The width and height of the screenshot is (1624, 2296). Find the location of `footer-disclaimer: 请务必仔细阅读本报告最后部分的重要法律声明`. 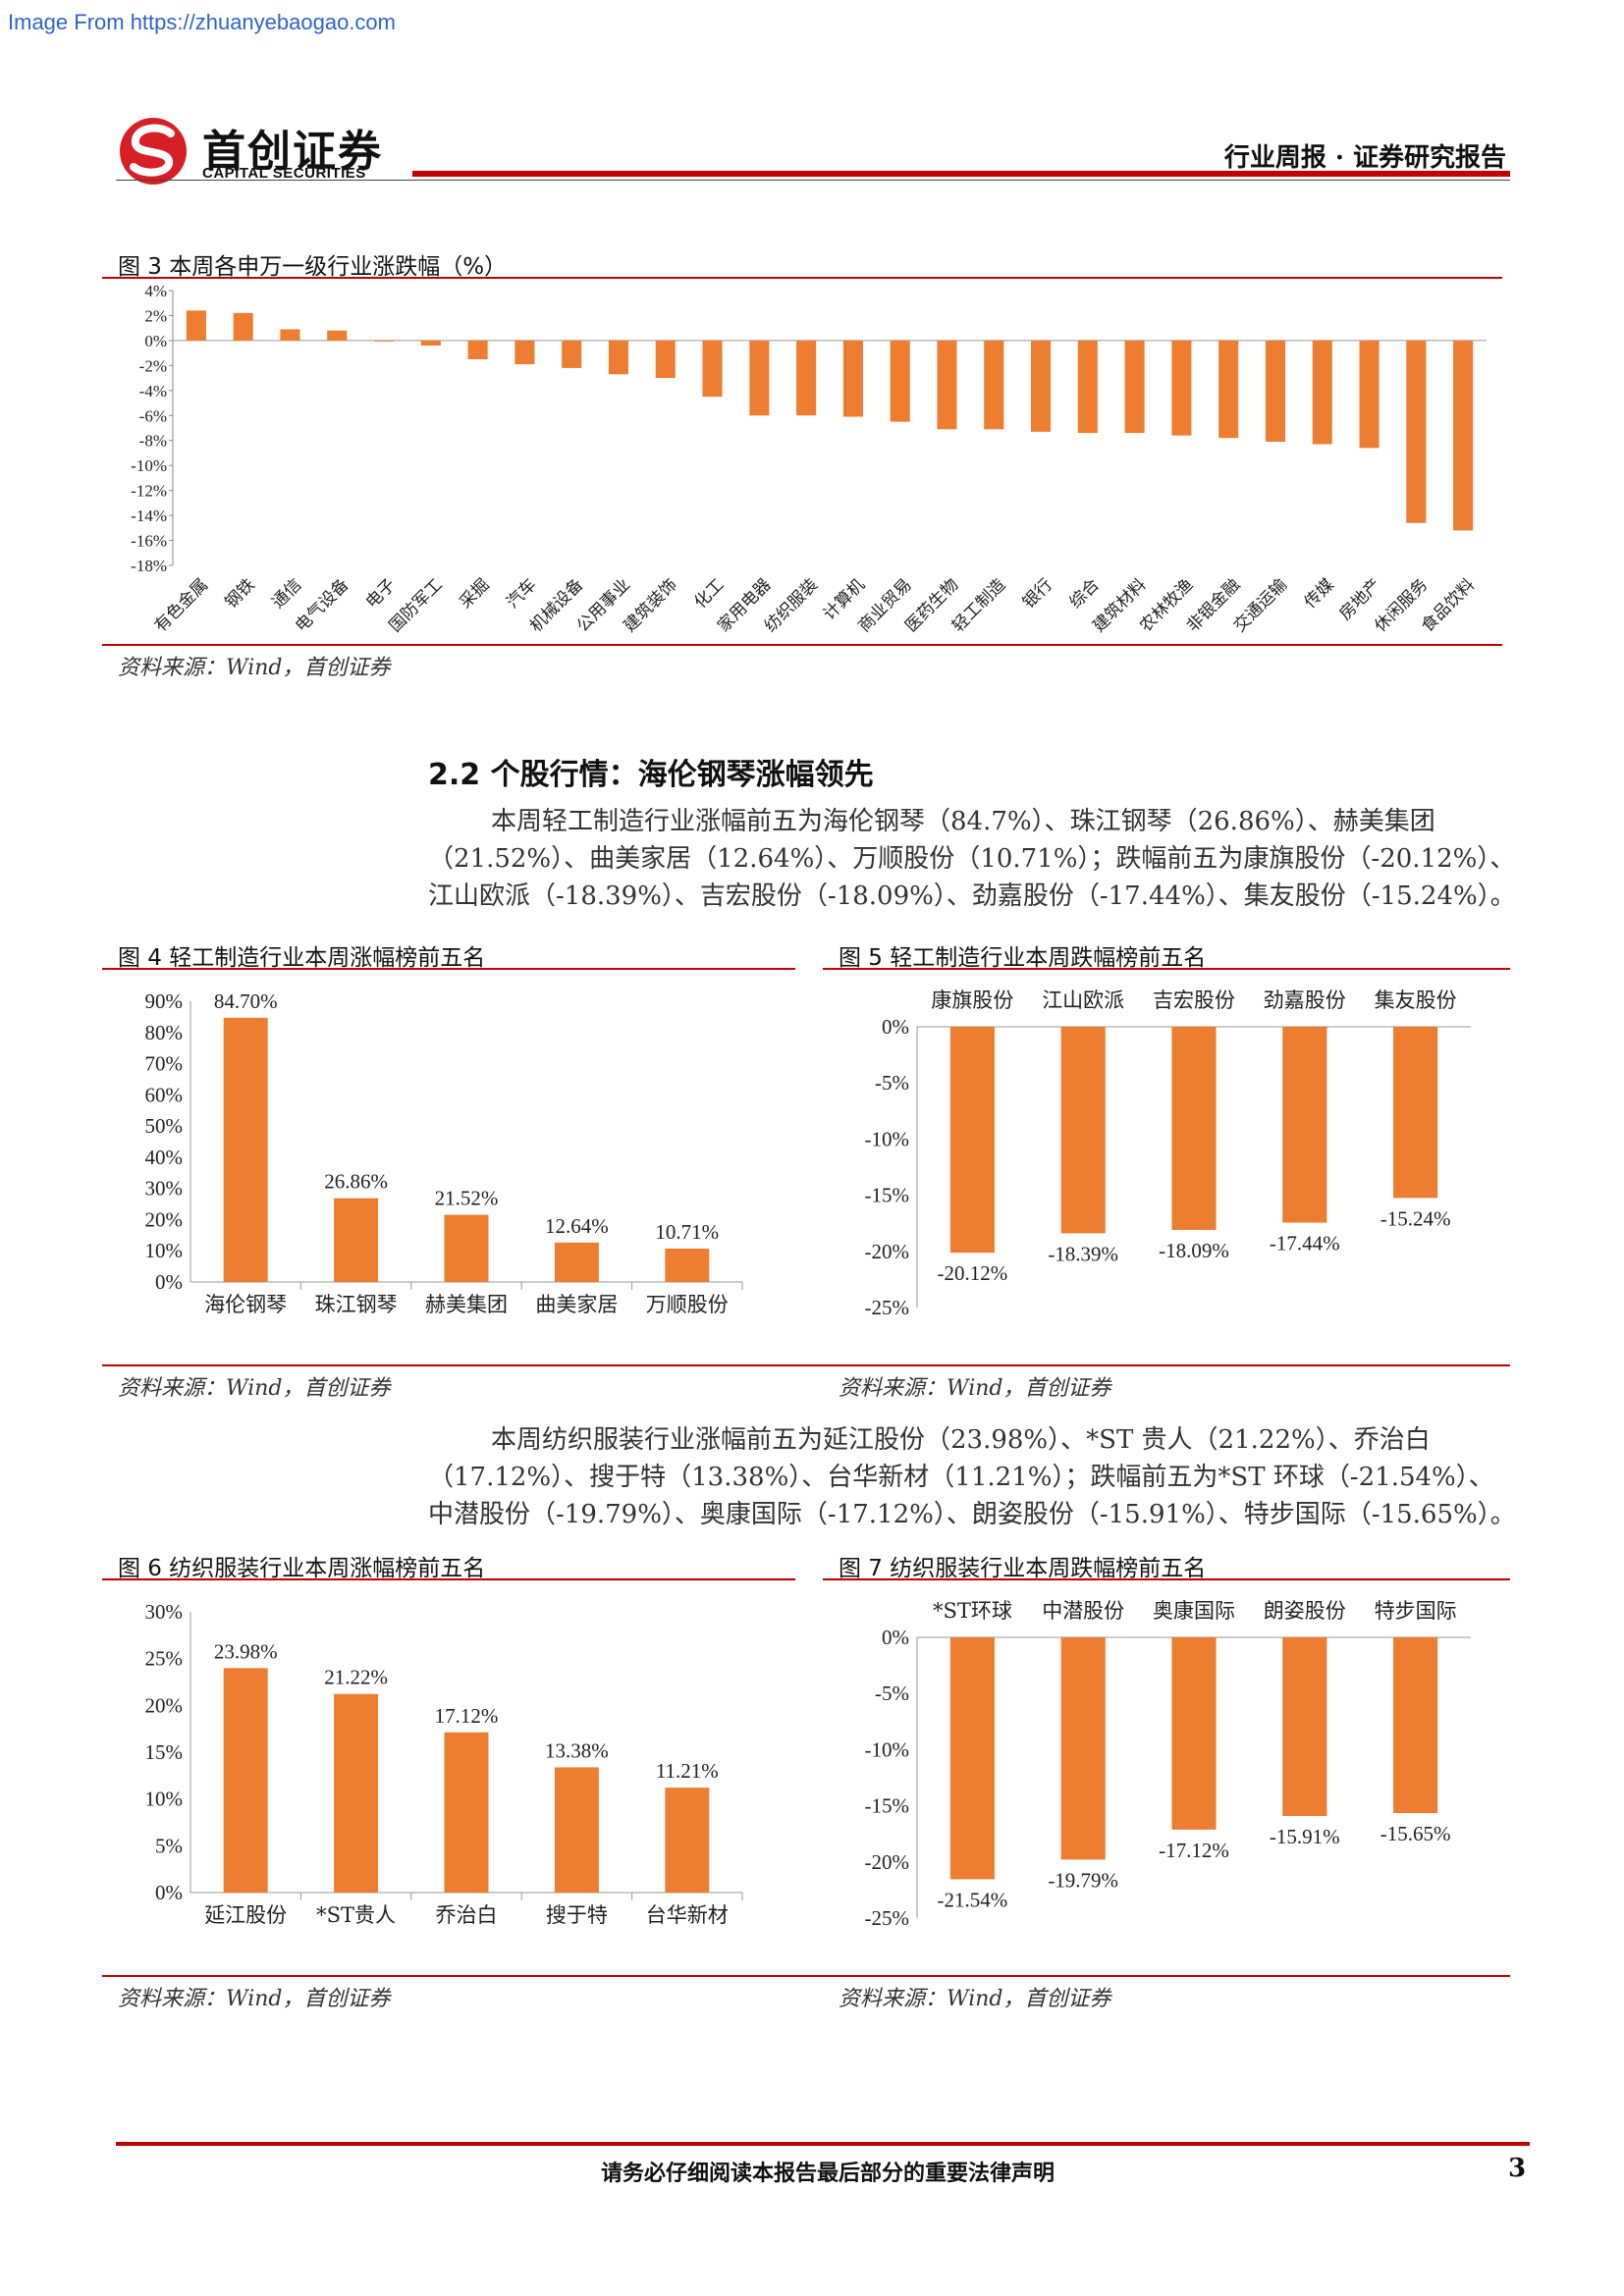

footer-disclaimer: 请务必仔细阅读本报告最后部分的重要法律声明 is located at coordinates (828, 2173).